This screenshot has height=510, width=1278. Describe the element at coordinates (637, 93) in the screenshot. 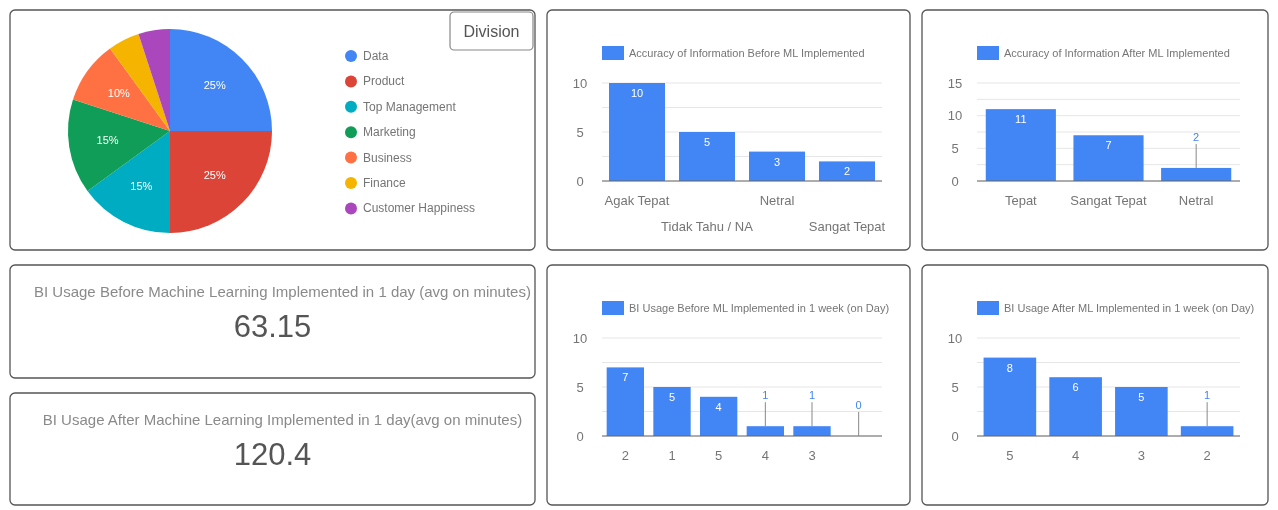

I see `data-label: 10` at that location.